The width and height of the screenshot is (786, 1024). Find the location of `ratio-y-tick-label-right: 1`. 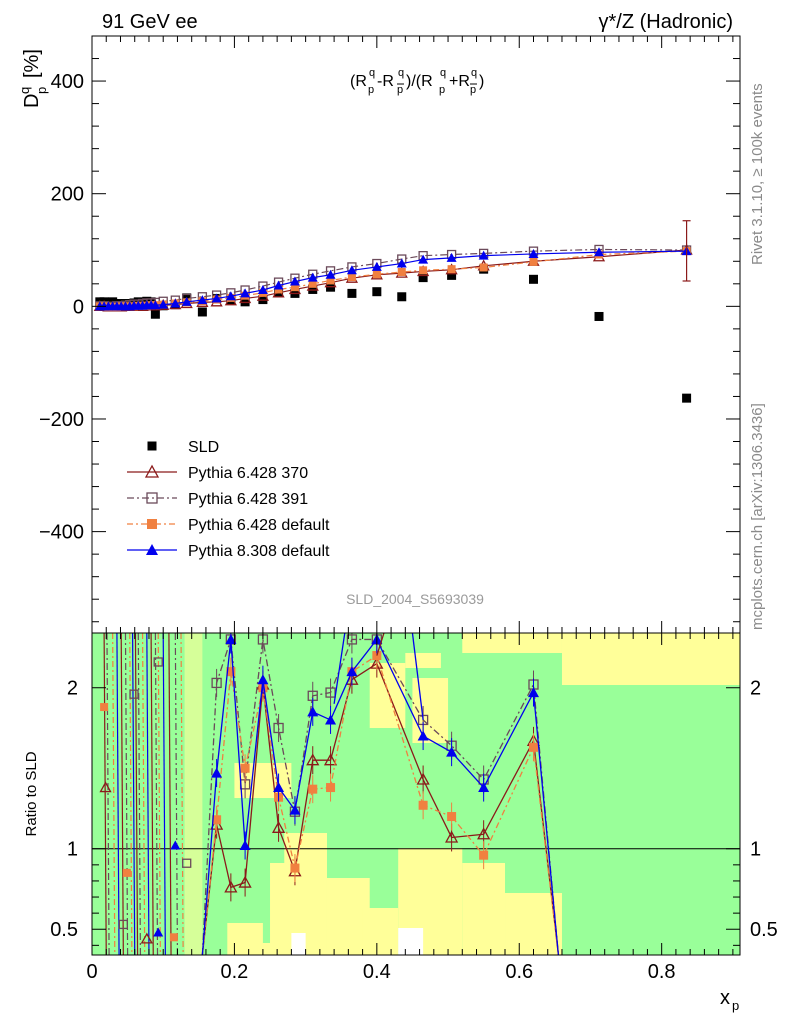

ratio-y-tick-label-right: 1 is located at coordinates (755, 850).